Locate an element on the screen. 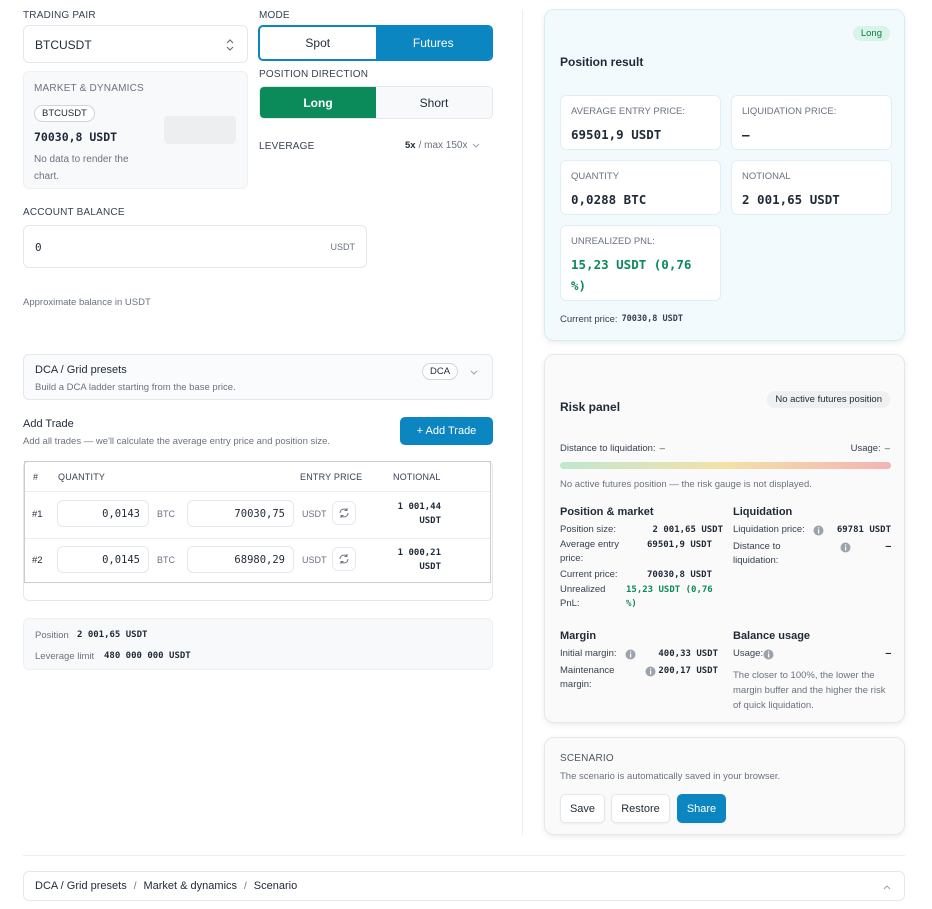 The height and width of the screenshot is (909, 932). kv-label: Initial margin: is located at coordinates (588, 653).